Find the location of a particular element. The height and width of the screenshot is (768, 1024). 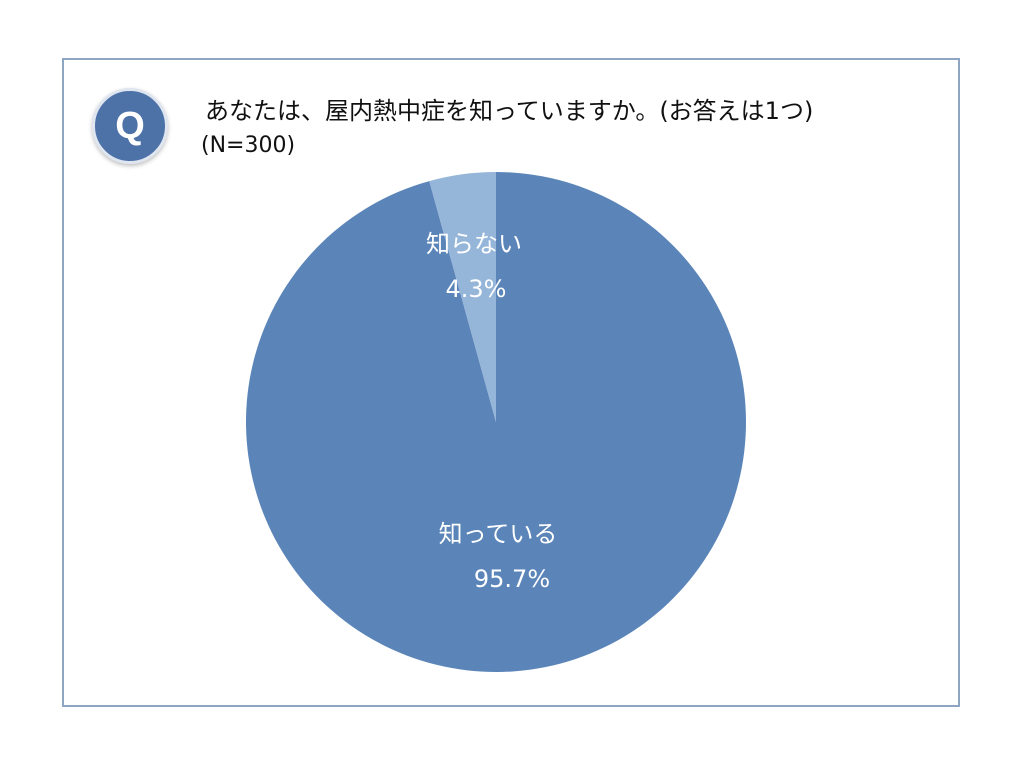

question-text: あなたは、屋内熱中症を知っていますか。(お答えは1つ) is located at coordinates (509, 111).